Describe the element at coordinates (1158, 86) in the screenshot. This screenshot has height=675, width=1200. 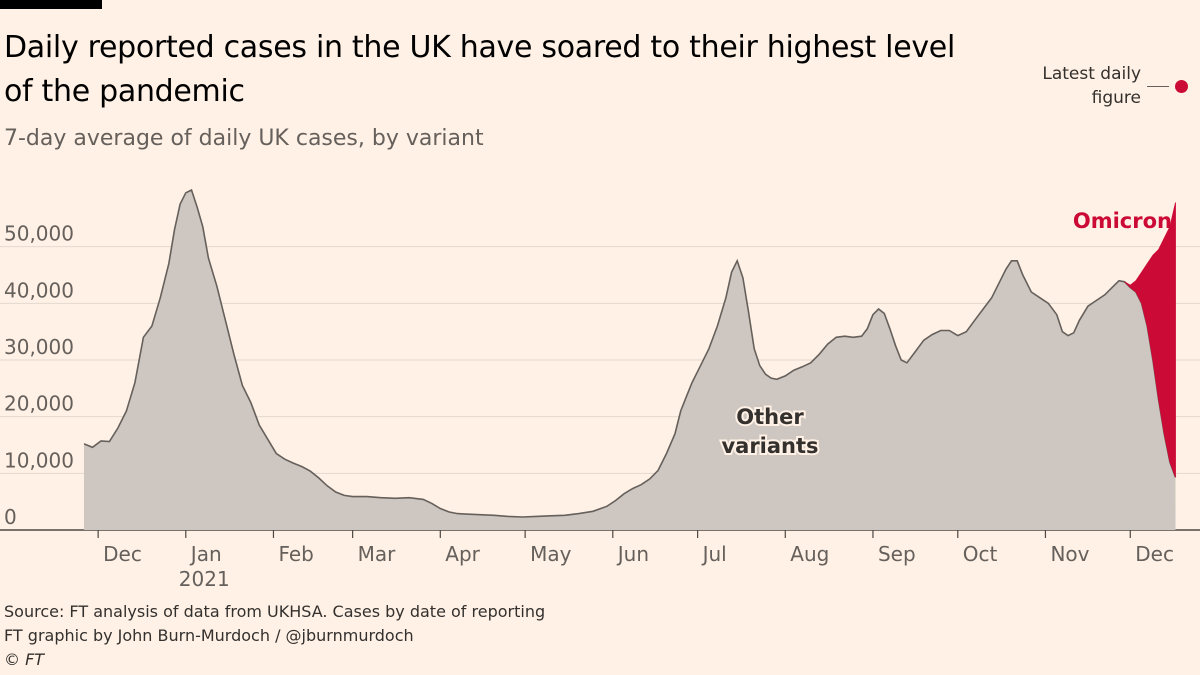
I see `legend-connector-line` at that location.